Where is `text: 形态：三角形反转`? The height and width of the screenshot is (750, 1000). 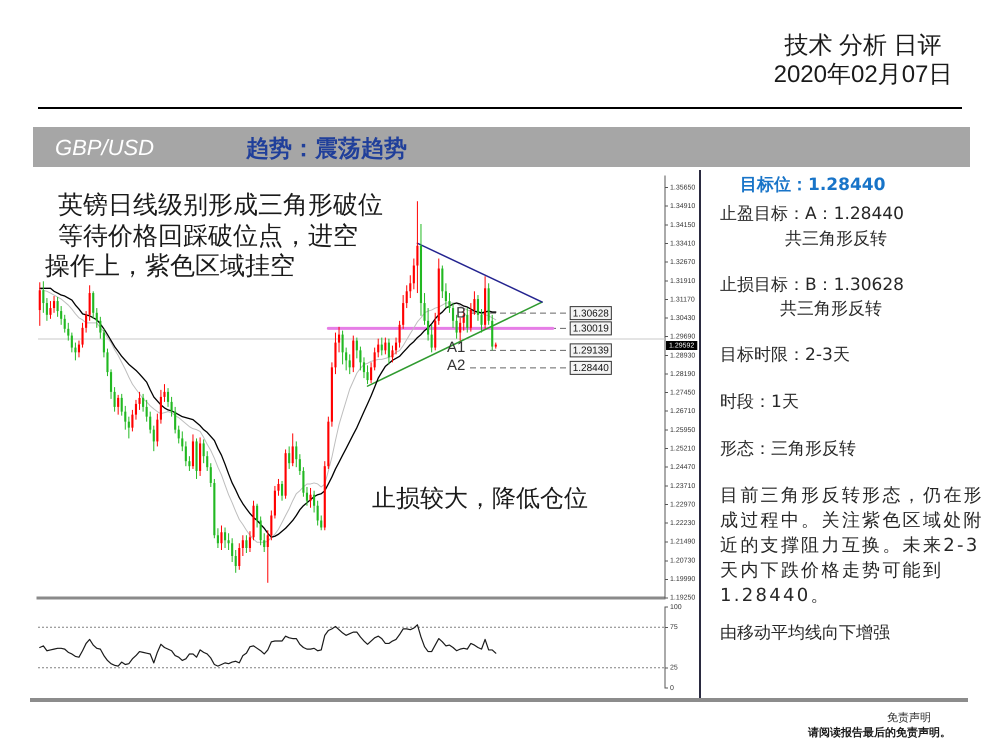
text: 形态：三角形反转 is located at coordinates (788, 450).